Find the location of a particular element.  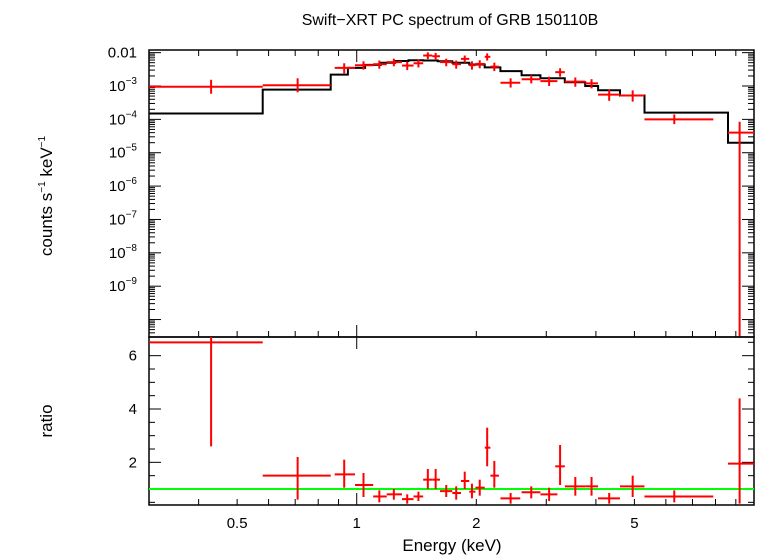

top-model-curve is located at coordinates (451, 101).